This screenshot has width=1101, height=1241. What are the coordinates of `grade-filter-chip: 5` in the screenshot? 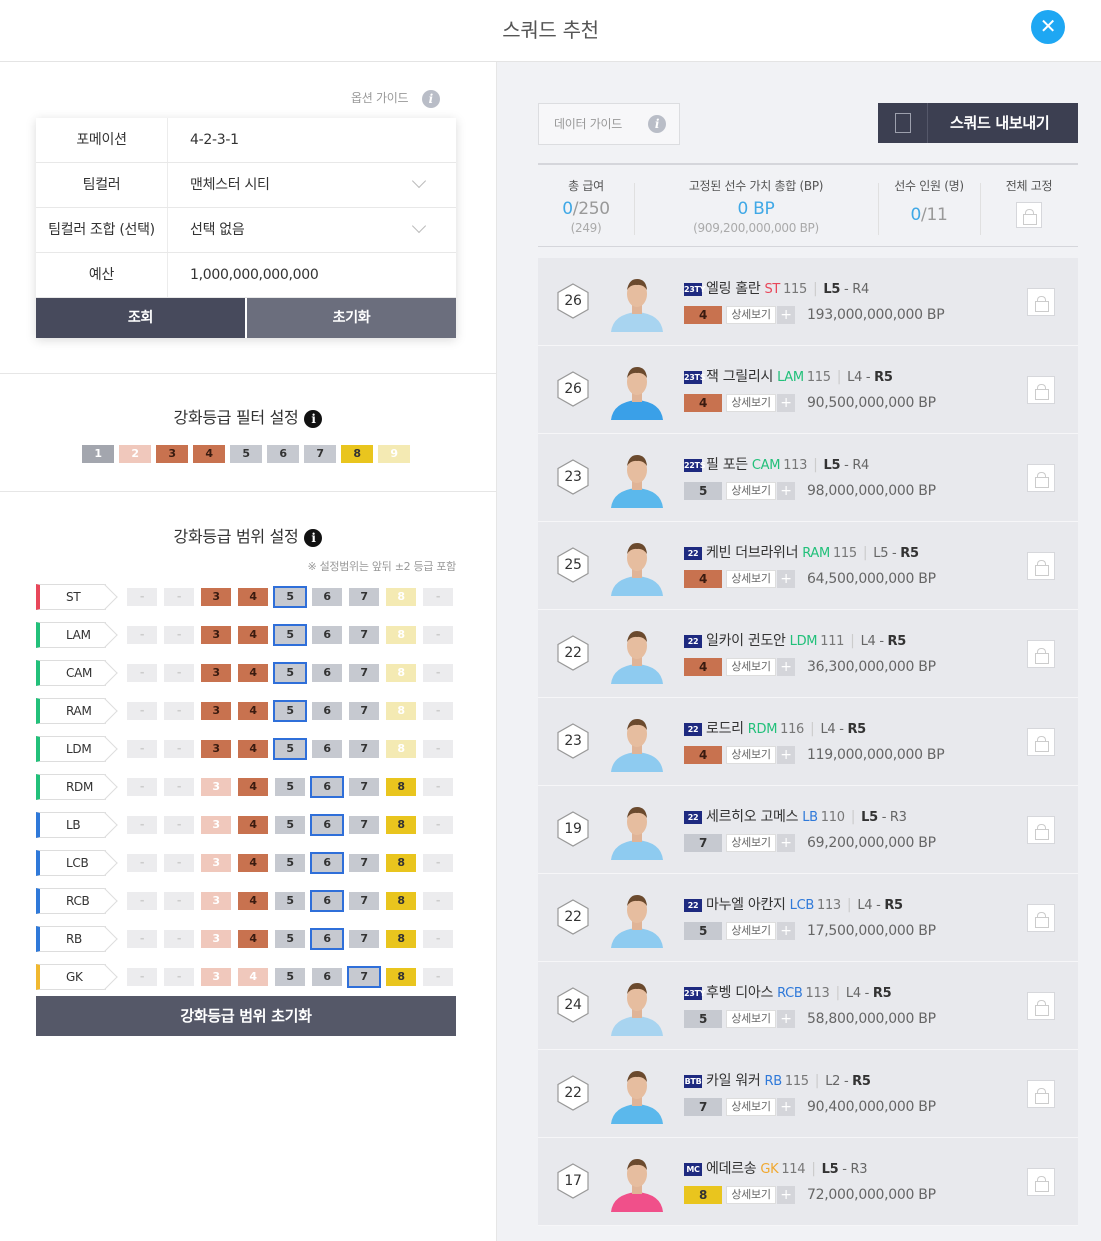 It's located at (246, 454).